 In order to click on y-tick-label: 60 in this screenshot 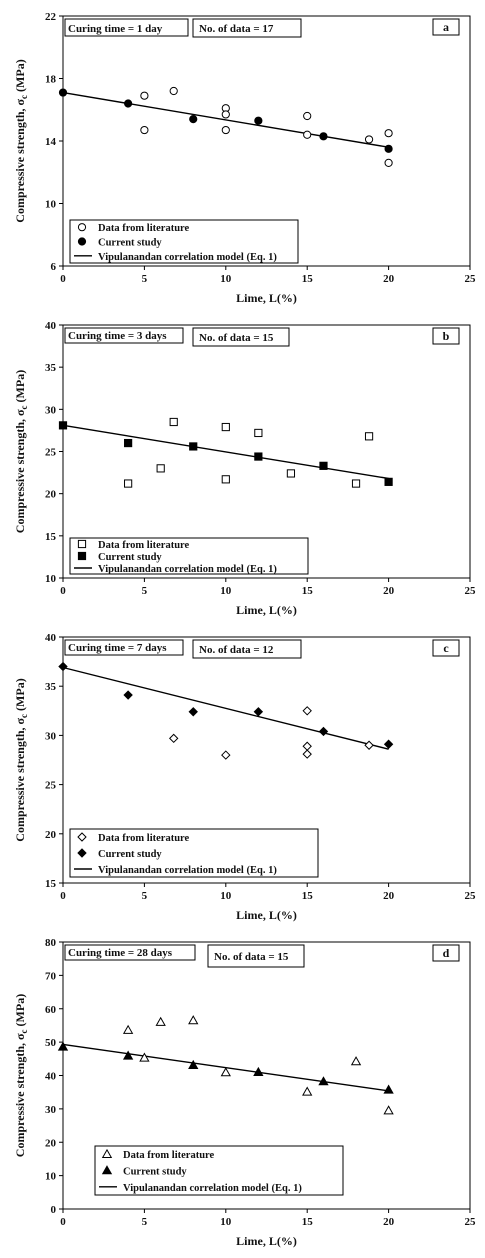, I will do `click(51, 1010)`.